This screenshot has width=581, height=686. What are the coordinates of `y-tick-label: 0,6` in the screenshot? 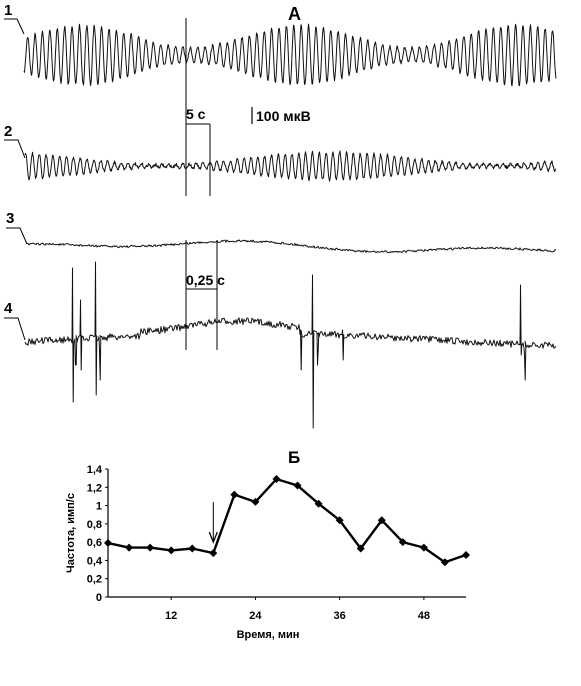 It's located at (94, 543).